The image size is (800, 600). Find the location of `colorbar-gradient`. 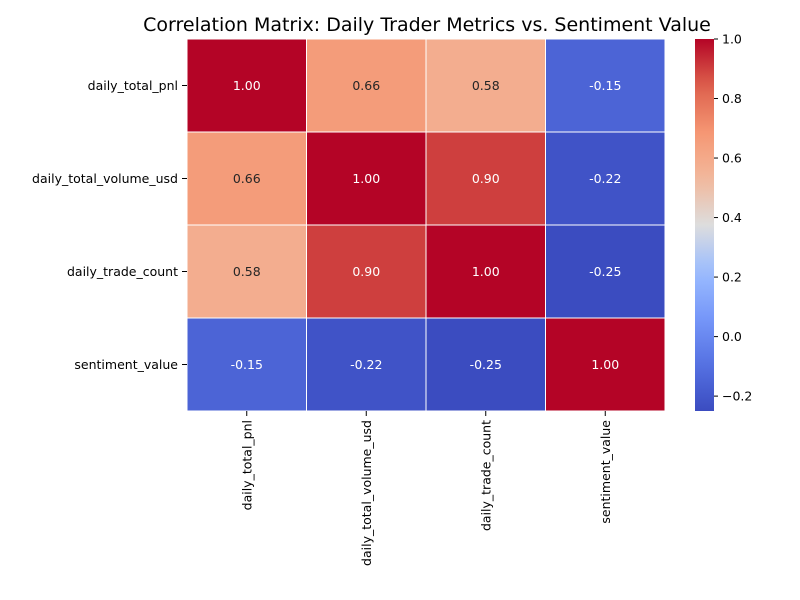

colorbar-gradient is located at coordinates (704, 225).